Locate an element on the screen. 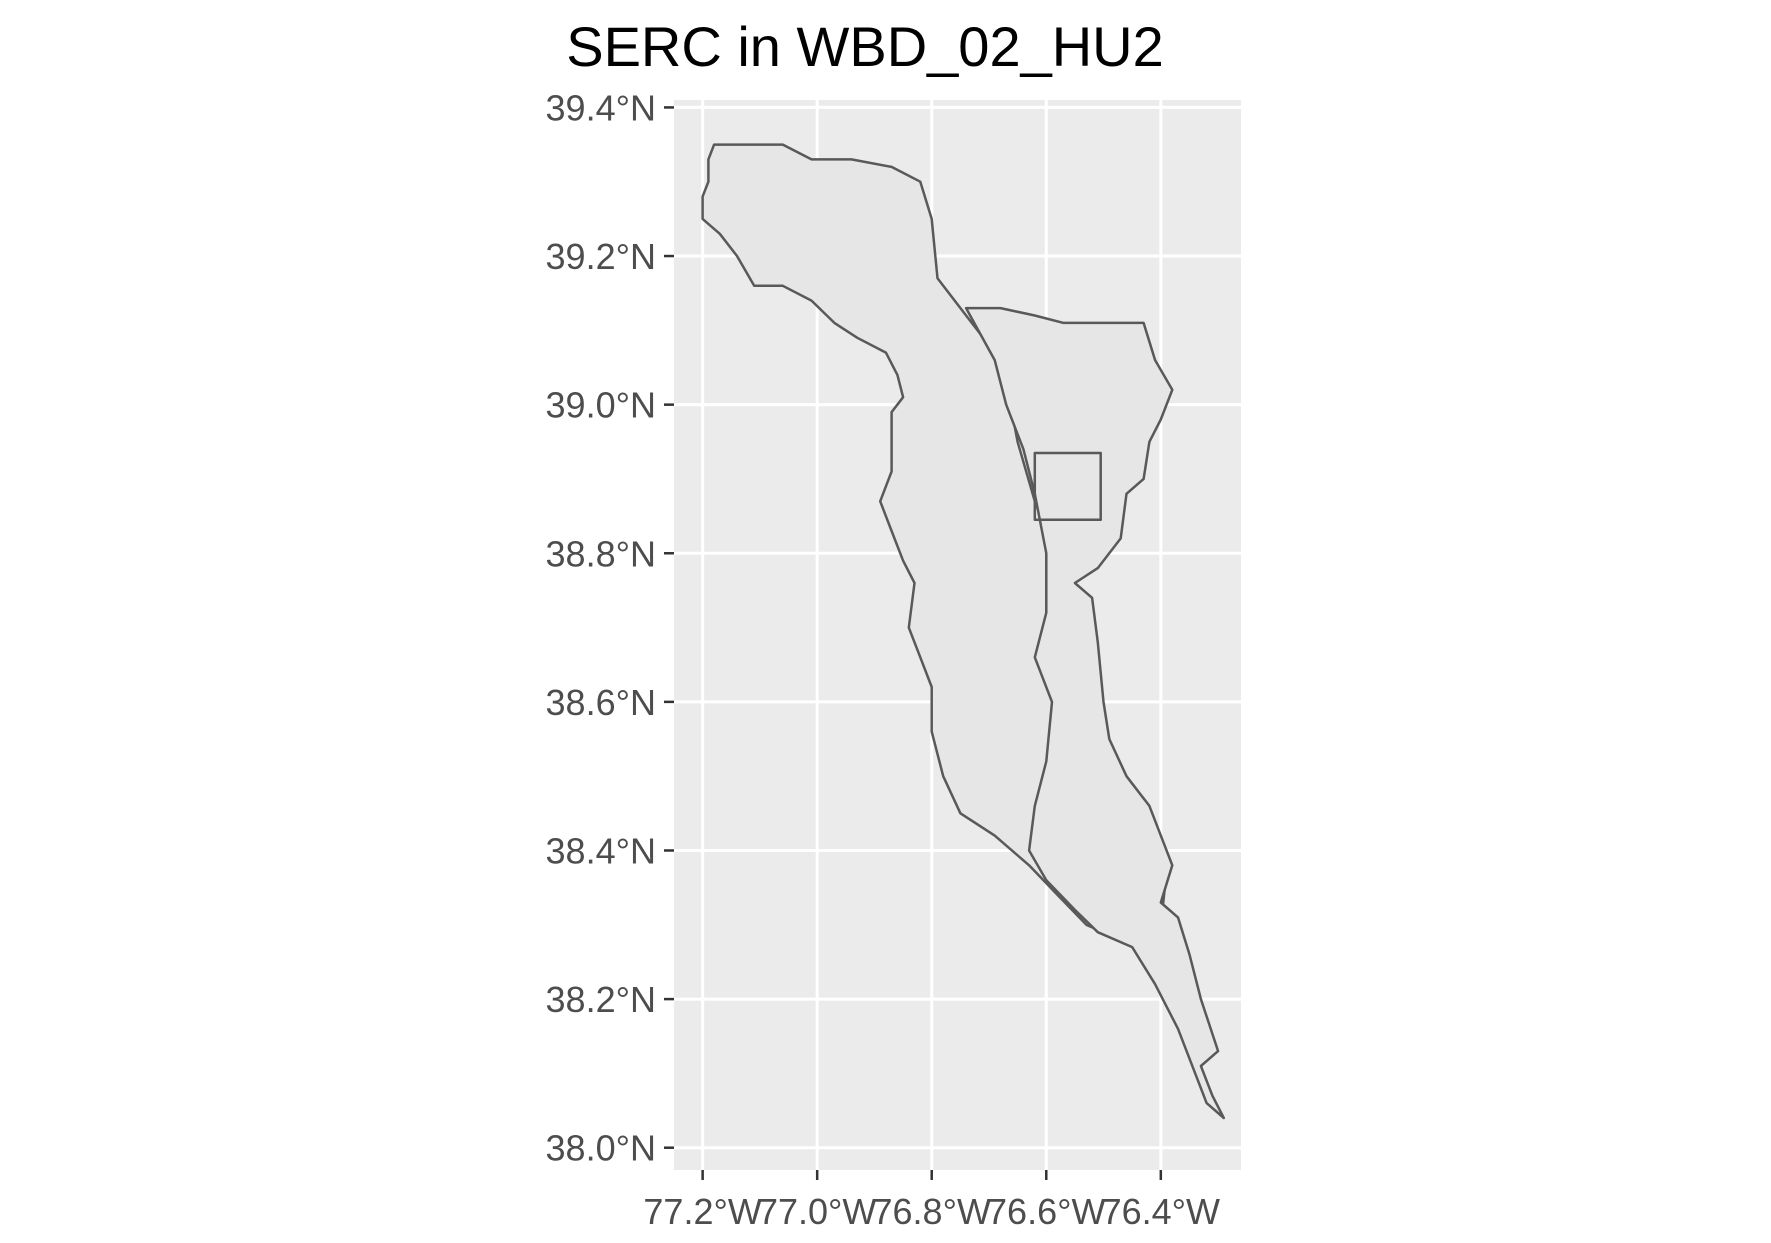 This screenshot has width=1771, height=1243. y-tick-label-3: 38.6°N is located at coordinates (601, 702).